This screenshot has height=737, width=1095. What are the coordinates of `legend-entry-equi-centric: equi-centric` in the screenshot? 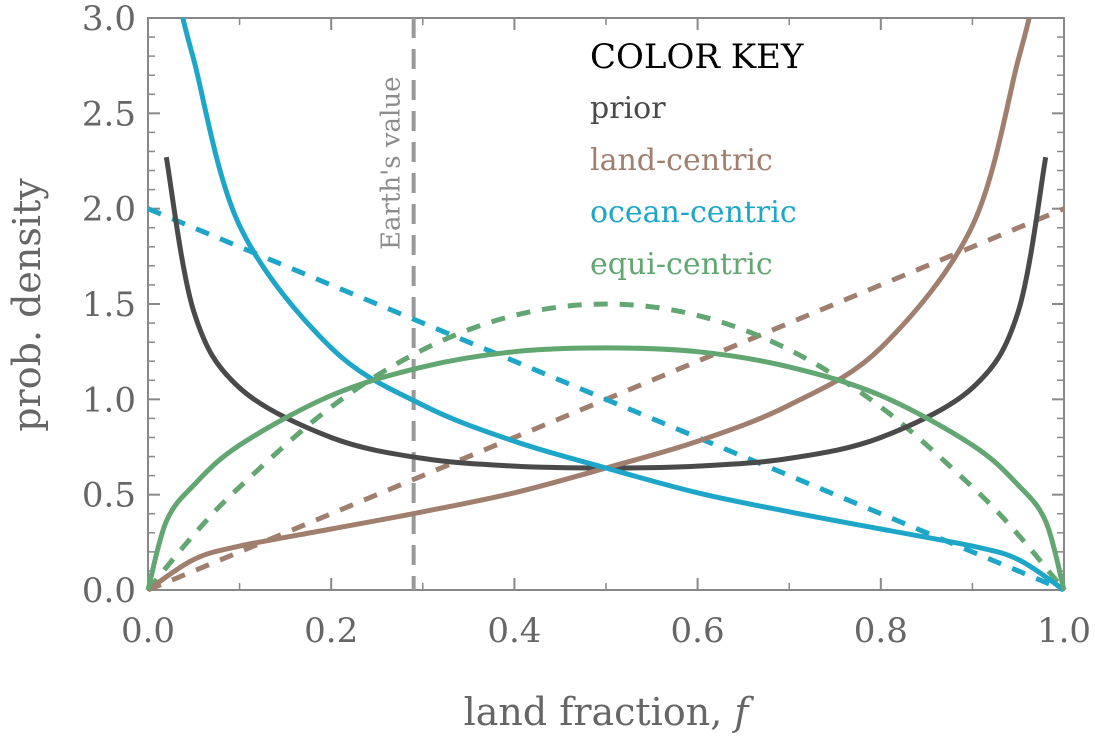 It's located at (681, 264).